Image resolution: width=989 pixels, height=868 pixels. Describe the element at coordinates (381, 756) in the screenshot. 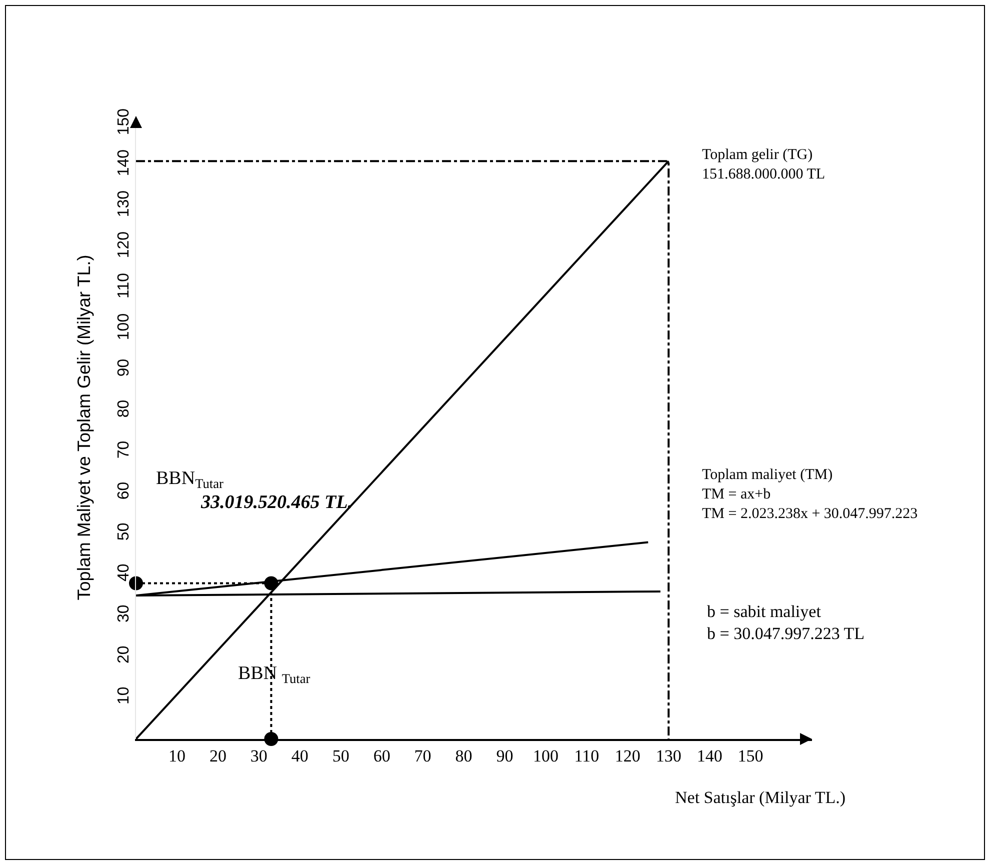

I see `x-tick-label: 60` at that location.